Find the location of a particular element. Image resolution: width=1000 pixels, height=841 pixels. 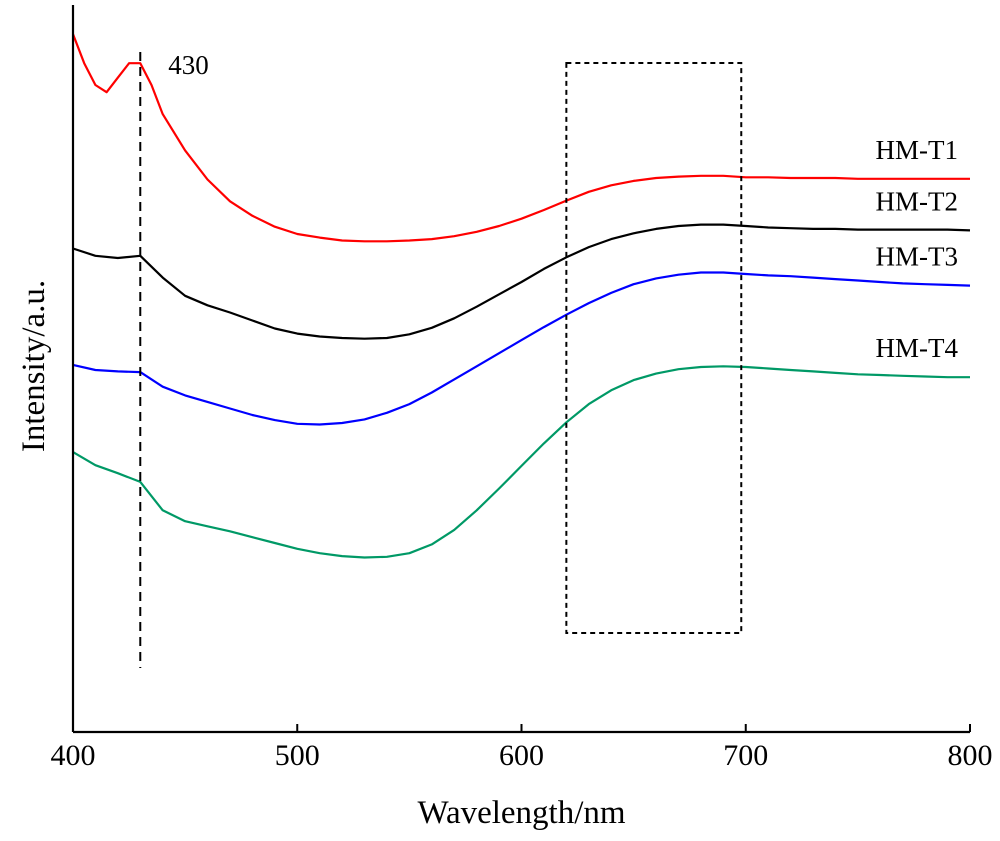

series-label-hm-t3: HM-T3 is located at coordinates (917, 257).